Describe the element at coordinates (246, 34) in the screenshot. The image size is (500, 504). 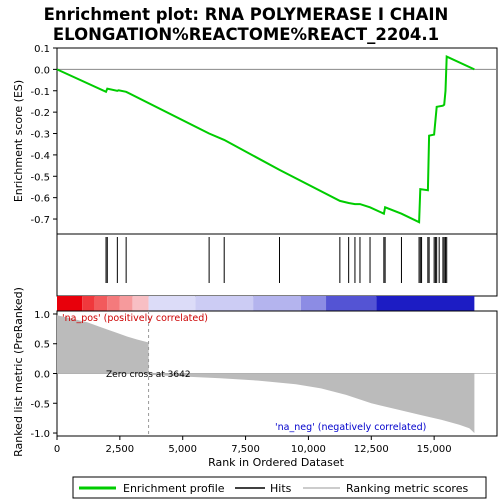
I see `chart-title-line2: ELONGATION%REACTOME%REACT_2204.1` at that location.